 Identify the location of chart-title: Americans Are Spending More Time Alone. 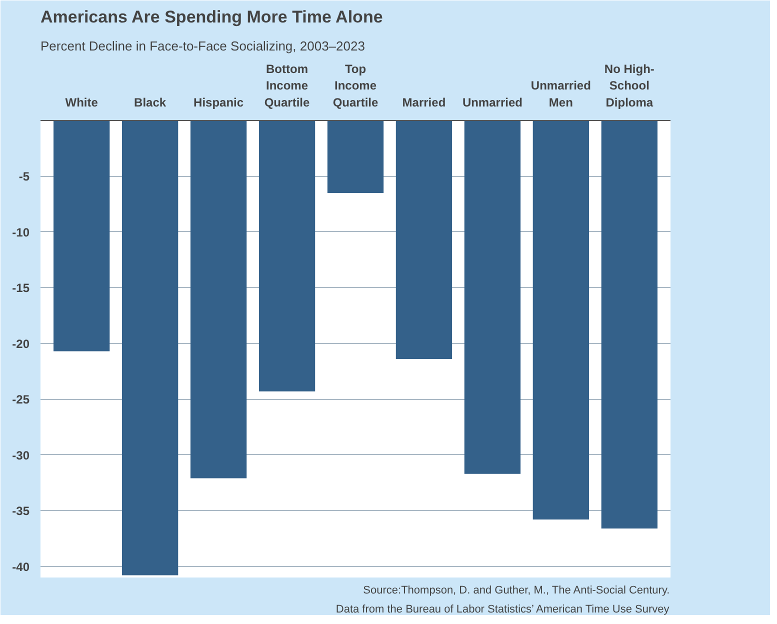
(211, 17).